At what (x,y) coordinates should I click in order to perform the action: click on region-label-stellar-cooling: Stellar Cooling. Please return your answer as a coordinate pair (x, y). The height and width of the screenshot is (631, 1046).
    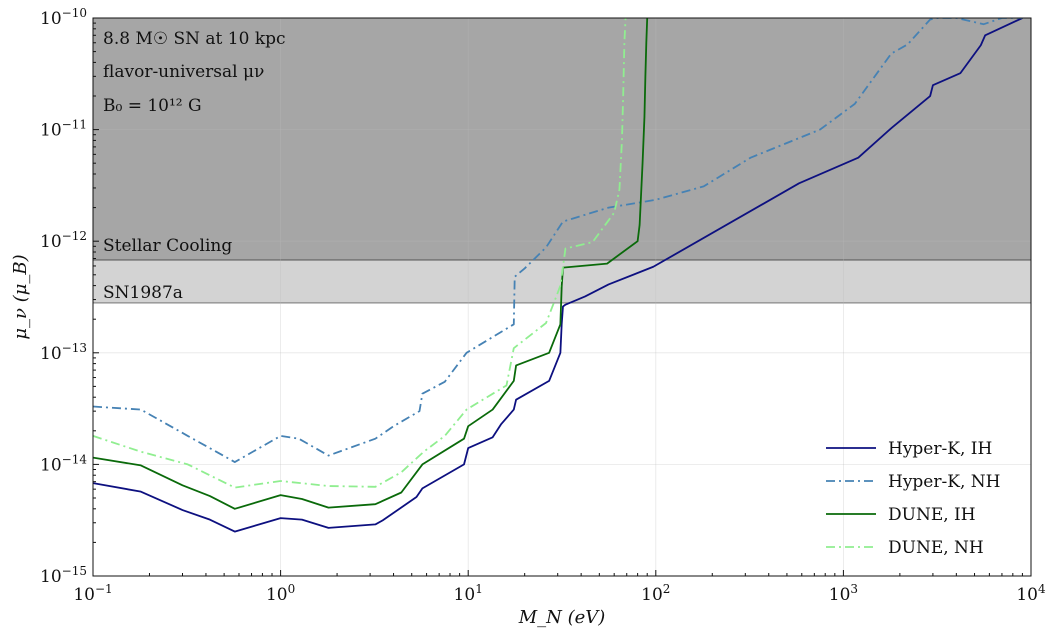
    Looking at the image, I should click on (167, 246).